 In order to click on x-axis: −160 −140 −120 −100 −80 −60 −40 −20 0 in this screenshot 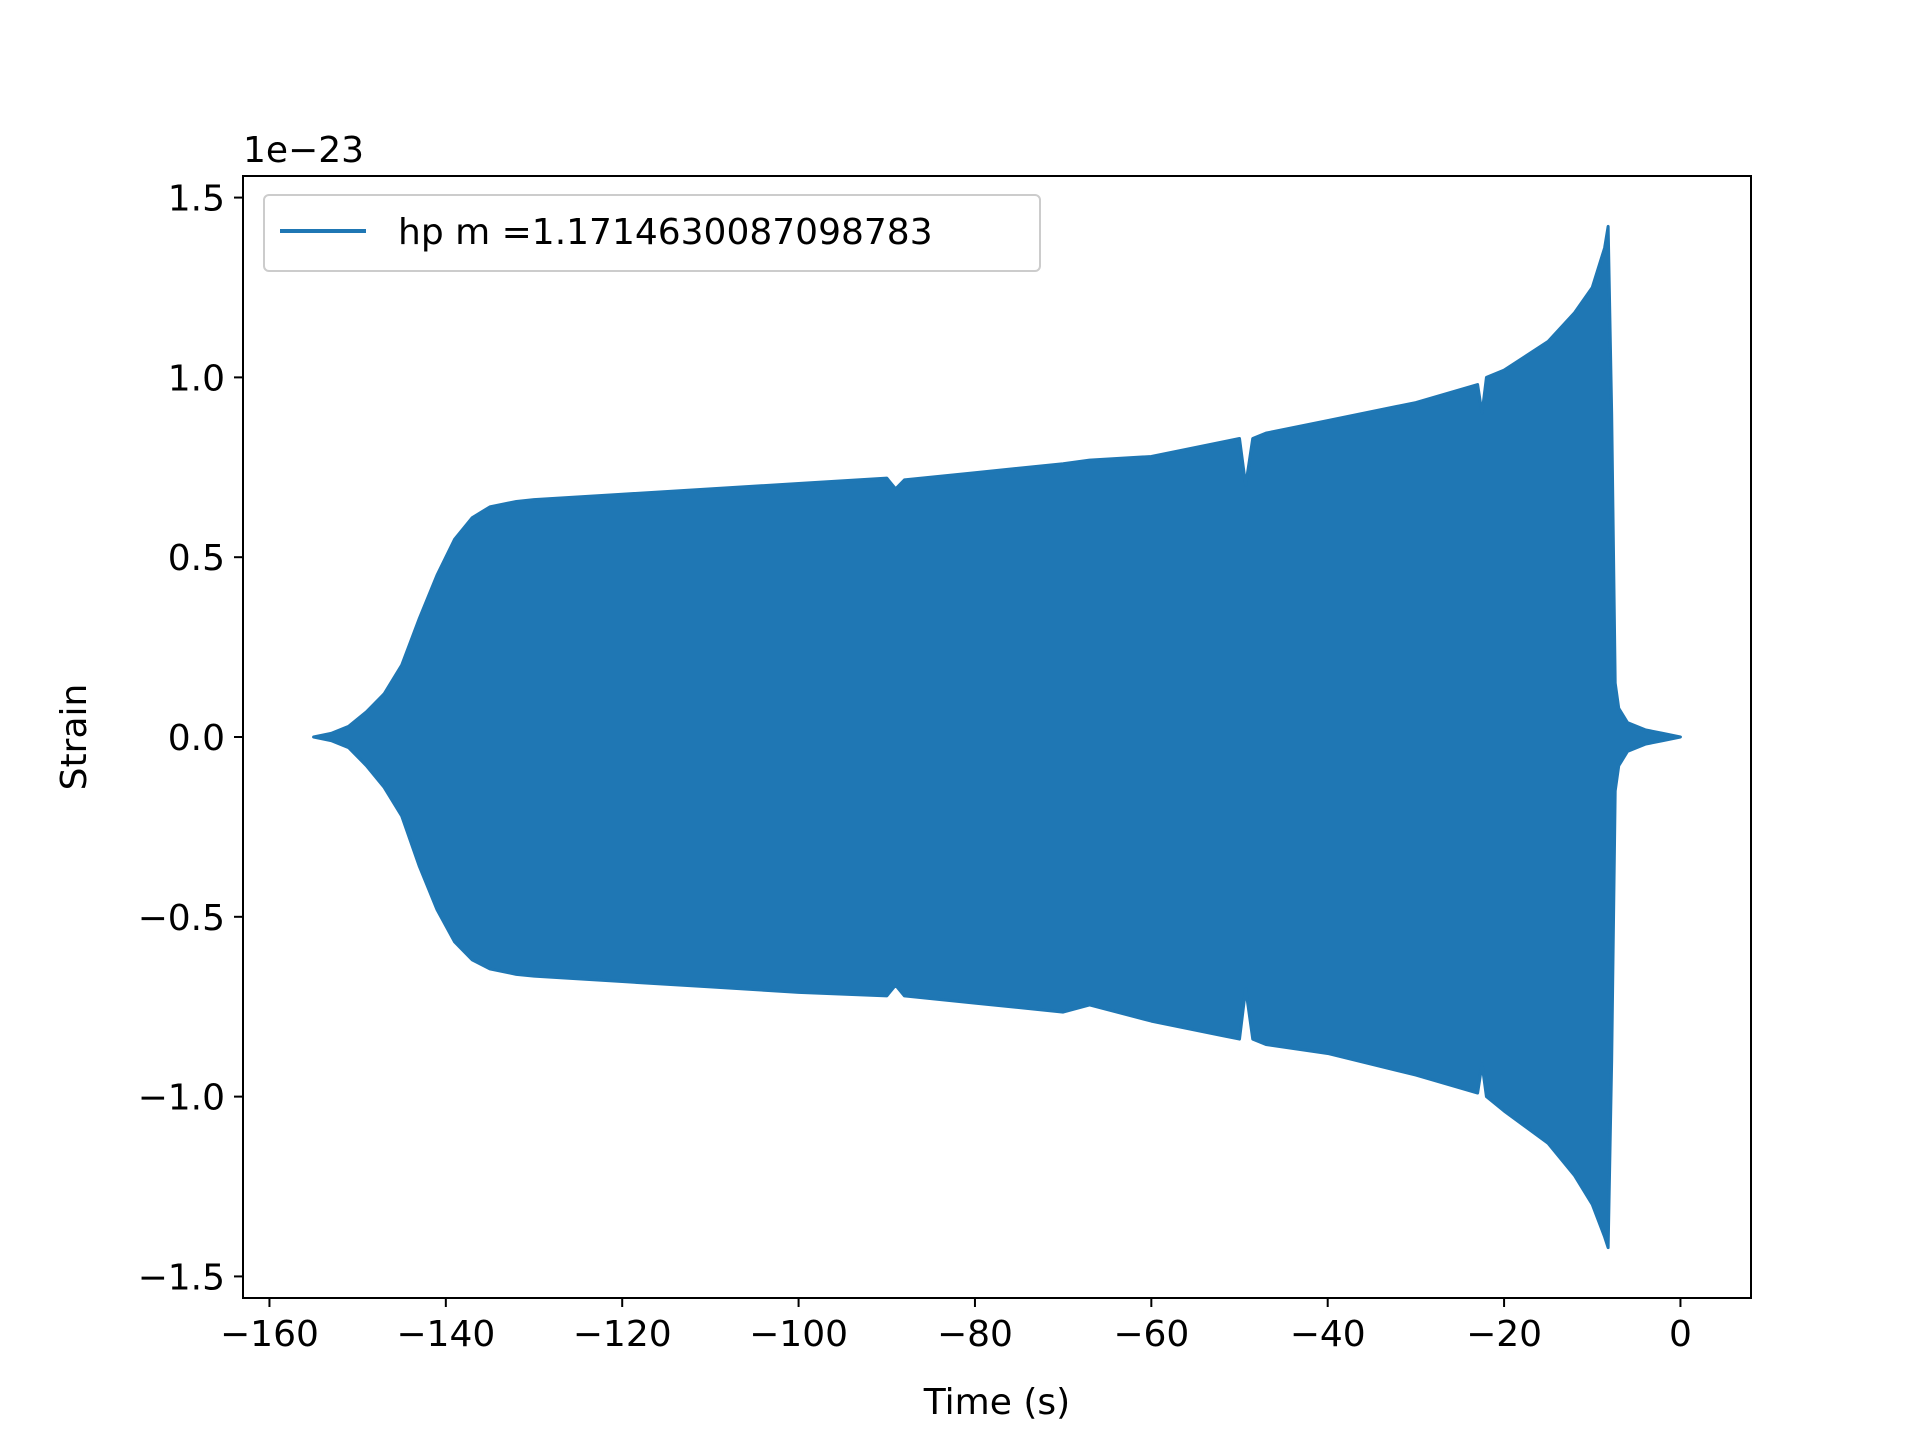, I will do `click(956, 1326)`.